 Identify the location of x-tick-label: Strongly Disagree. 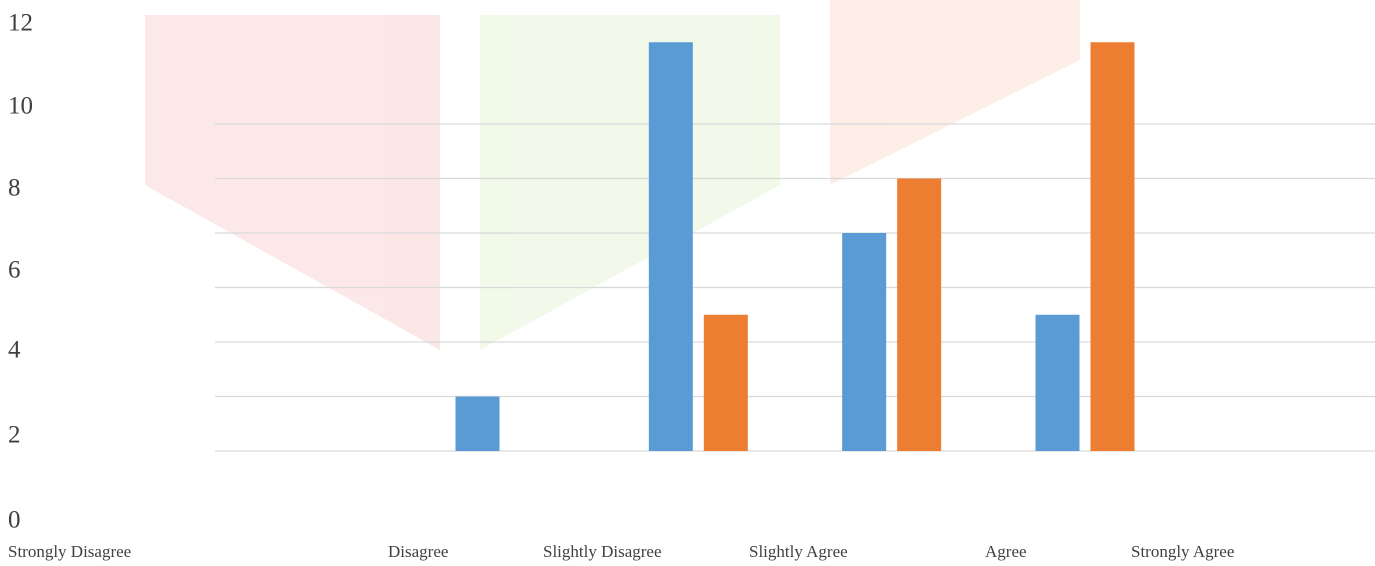
(69, 551).